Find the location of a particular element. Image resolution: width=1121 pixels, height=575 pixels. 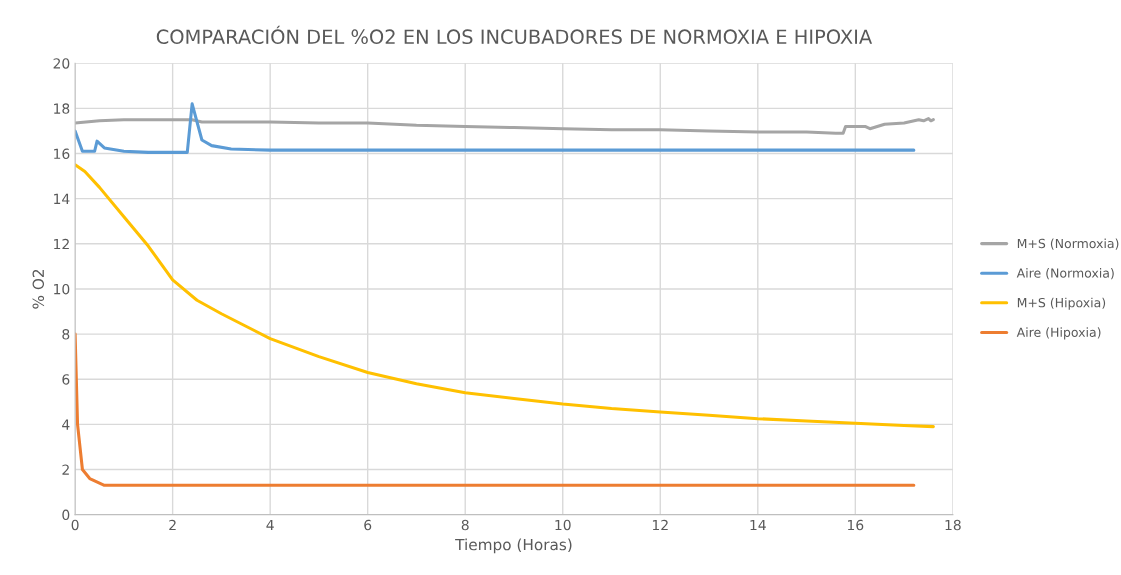

y-tick-label: 6 is located at coordinates (66, 379).